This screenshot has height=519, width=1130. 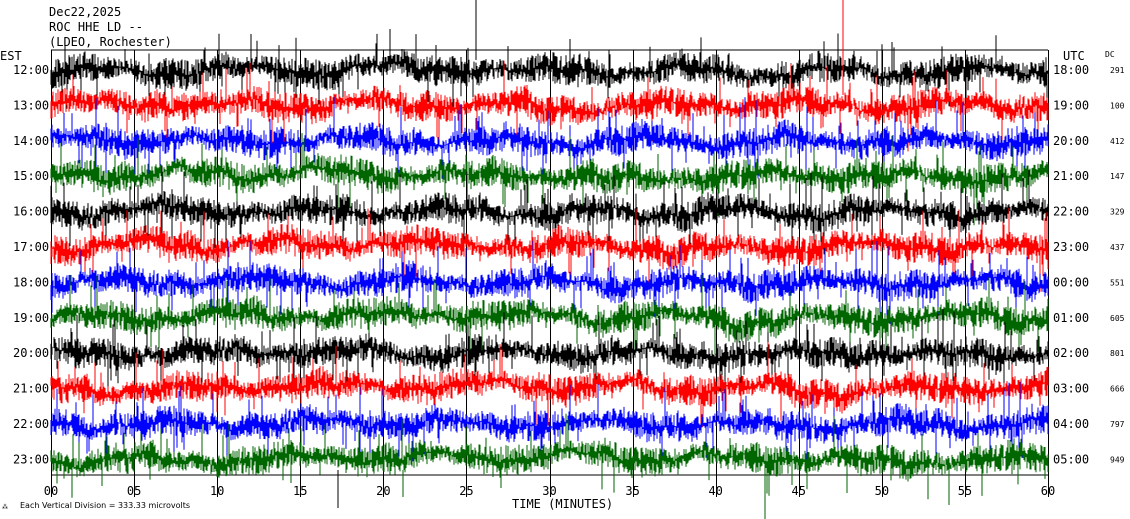 What do you see at coordinates (1071, 353) in the screenshot?
I see `utc-hour-label: 02:00` at bounding box center [1071, 353].